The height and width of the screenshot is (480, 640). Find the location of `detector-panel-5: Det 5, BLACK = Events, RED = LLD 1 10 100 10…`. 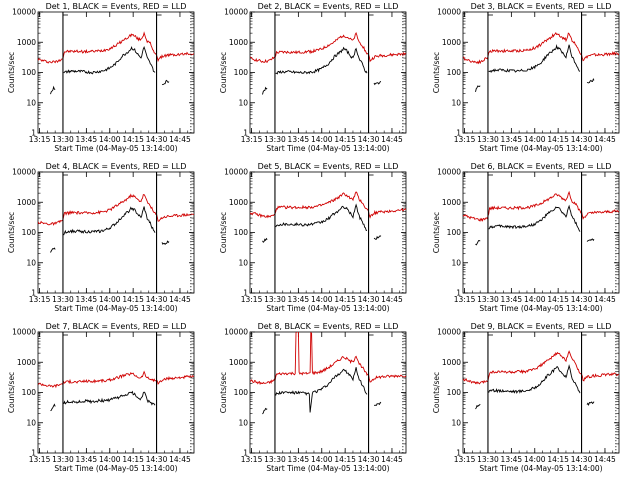

detector-panel-5: Det 5, BLACK = Events, RED = LLD 1 10 100 10… is located at coordinates (313, 237).